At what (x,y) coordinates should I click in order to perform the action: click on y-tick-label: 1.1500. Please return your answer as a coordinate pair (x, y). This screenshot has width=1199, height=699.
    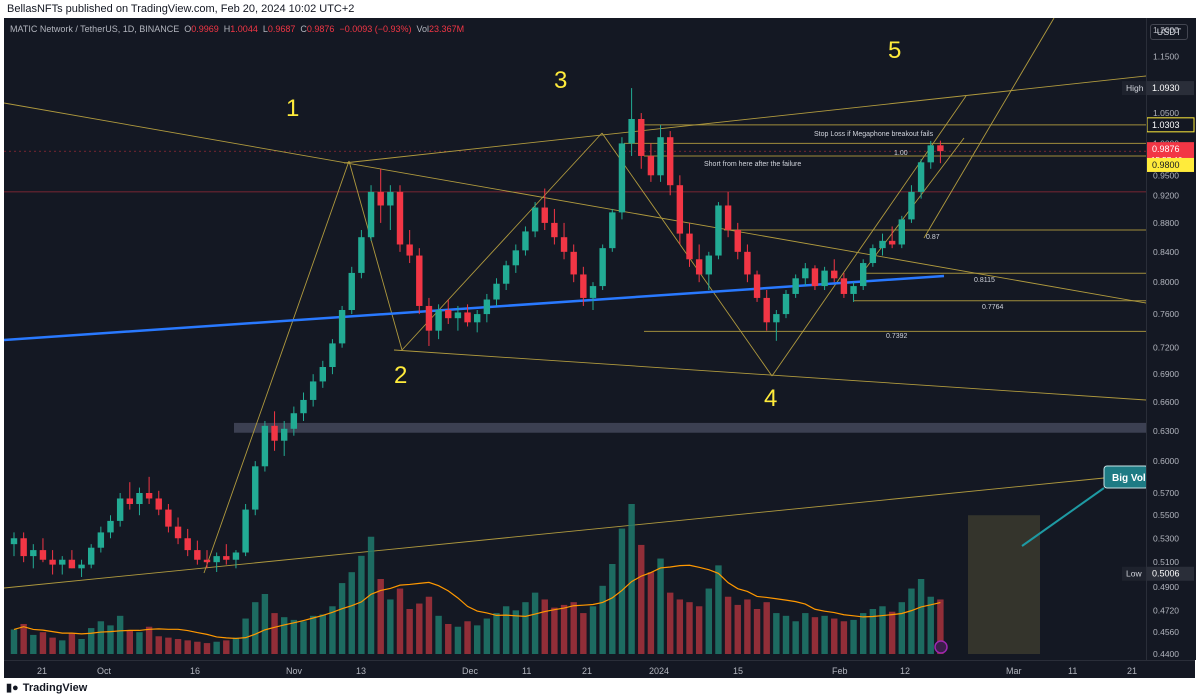
    Looking at the image, I should click on (1166, 56).